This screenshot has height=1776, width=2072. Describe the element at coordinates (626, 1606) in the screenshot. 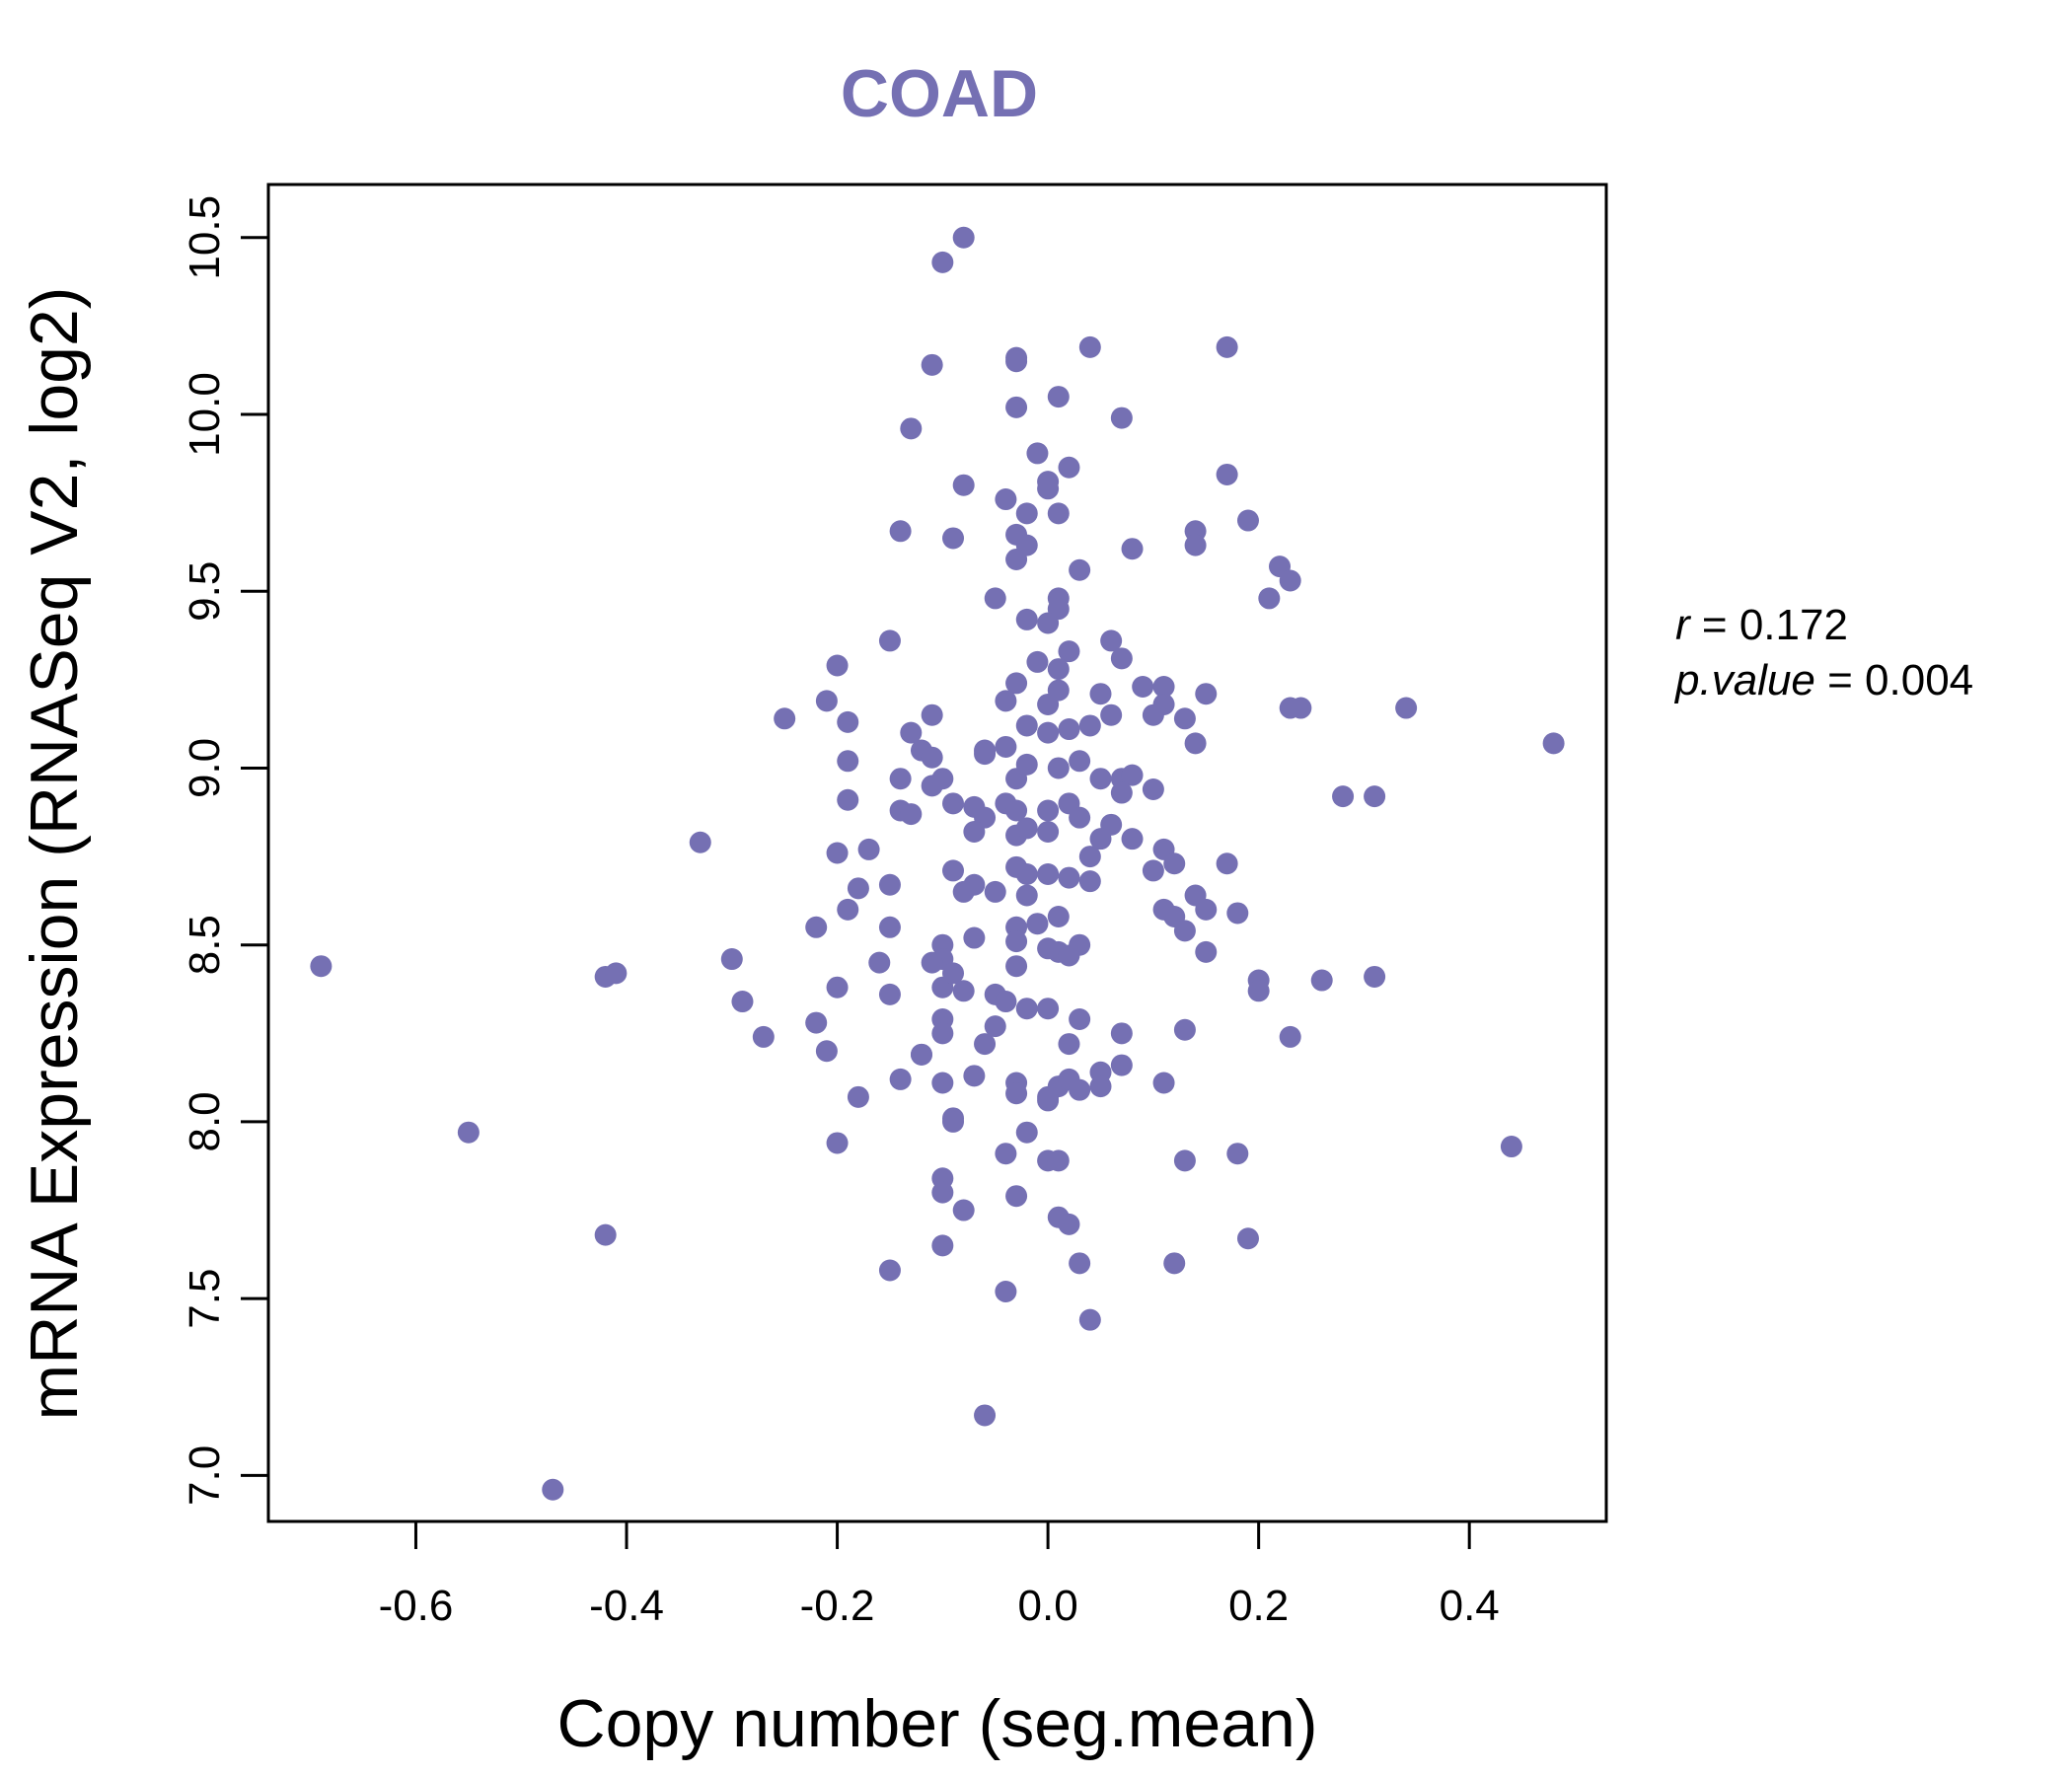

I see `x-tick-label: -0.4` at that location.